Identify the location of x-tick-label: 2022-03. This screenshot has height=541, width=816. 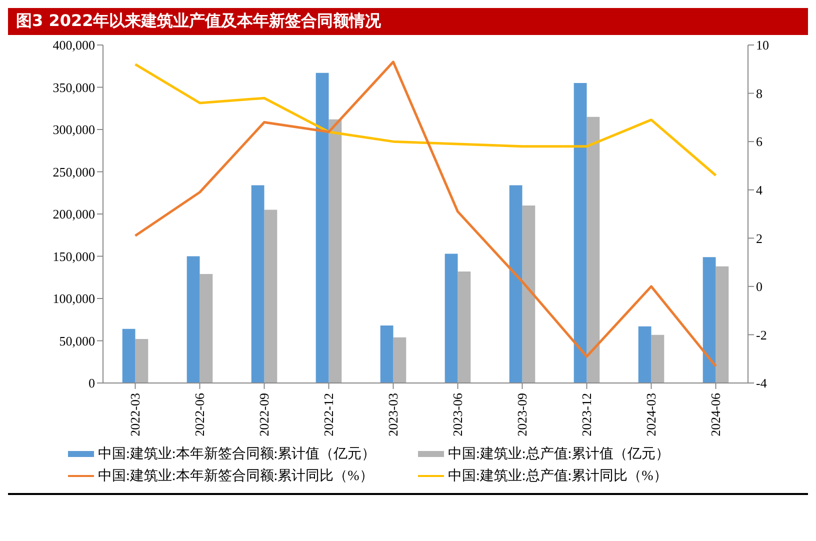
(134, 414).